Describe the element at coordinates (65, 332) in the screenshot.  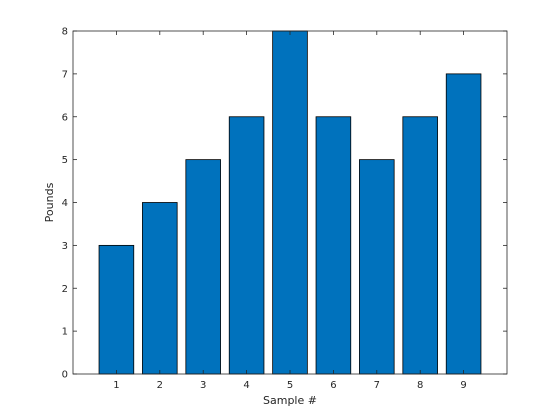
I see `y-tick-label: 1` at that location.